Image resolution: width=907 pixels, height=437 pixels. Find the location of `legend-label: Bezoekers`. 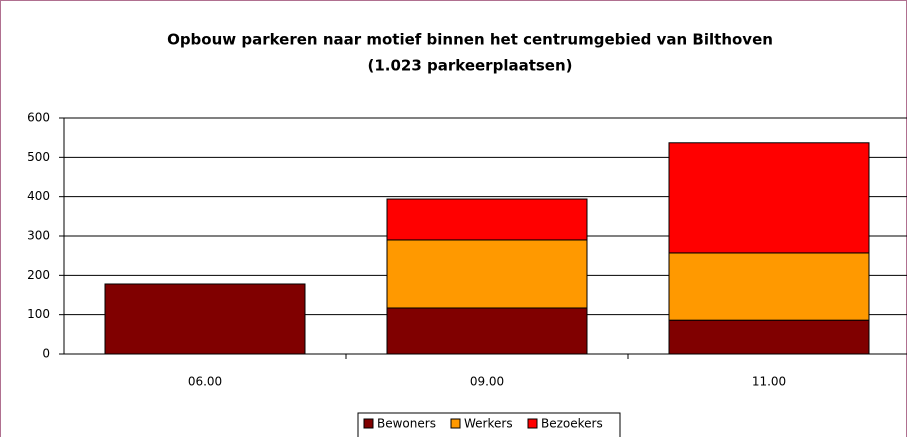

legend-label: Bezoekers is located at coordinates (572, 424).